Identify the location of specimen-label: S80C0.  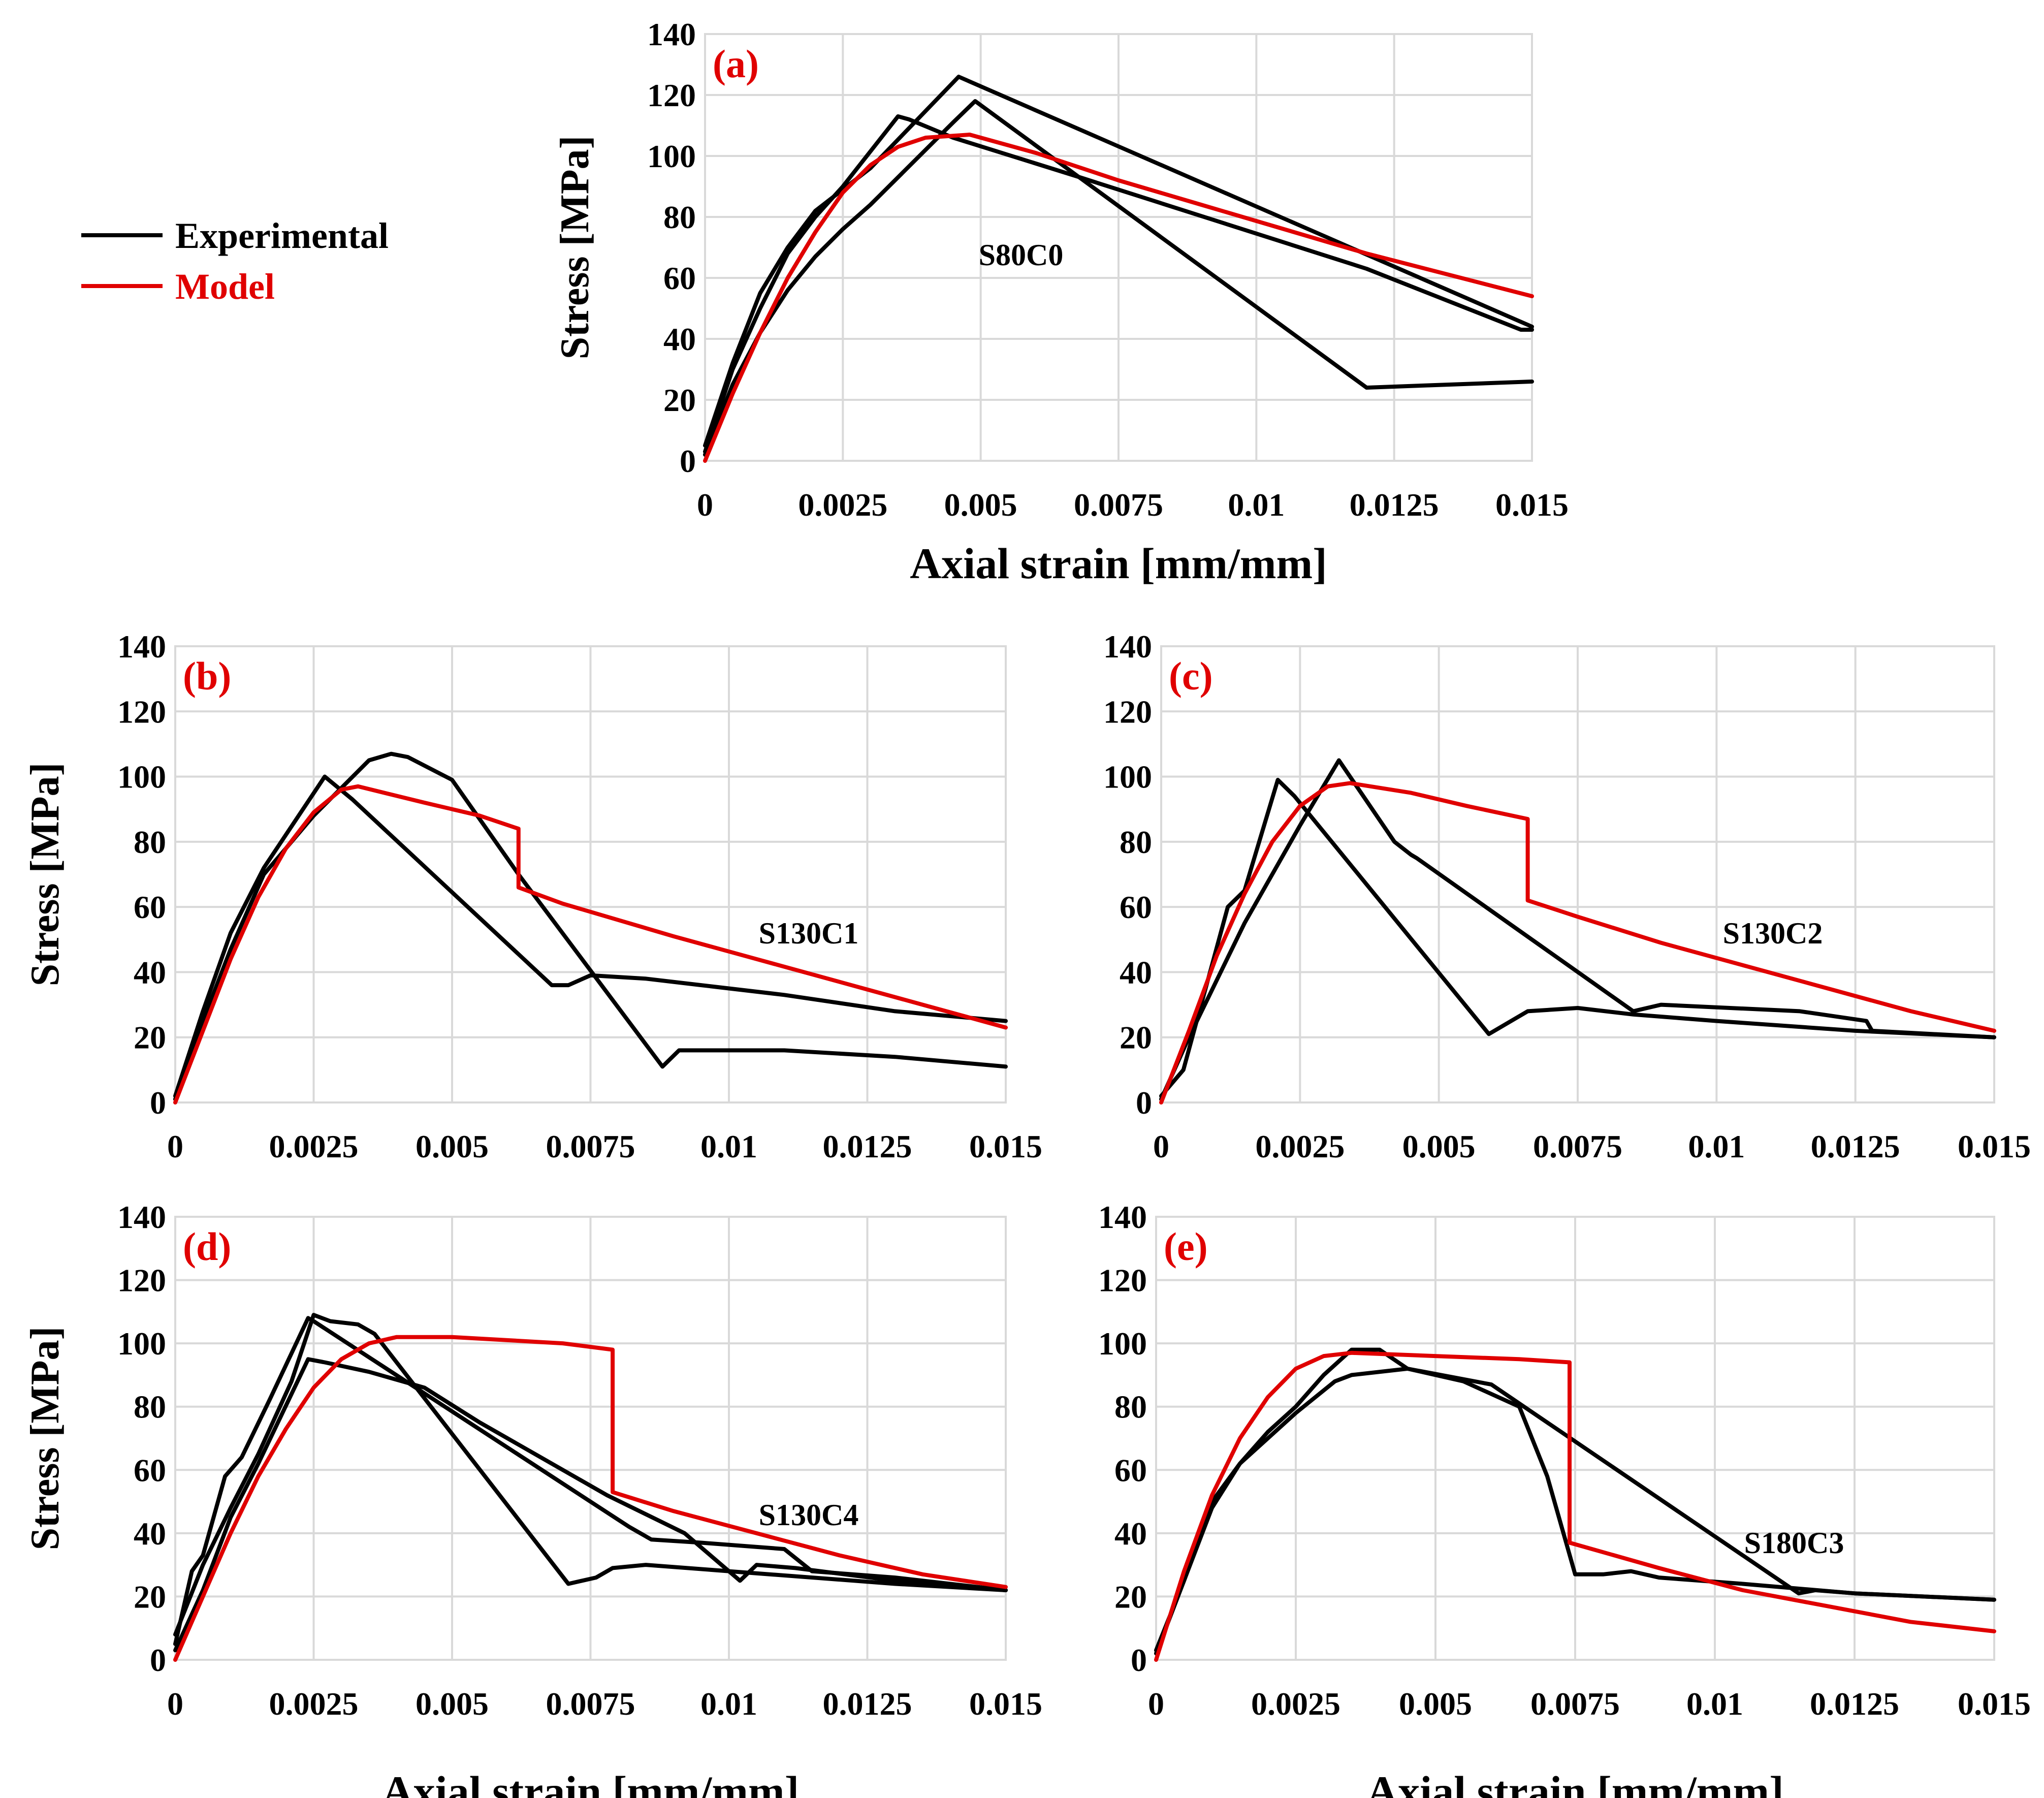
(1021, 255).